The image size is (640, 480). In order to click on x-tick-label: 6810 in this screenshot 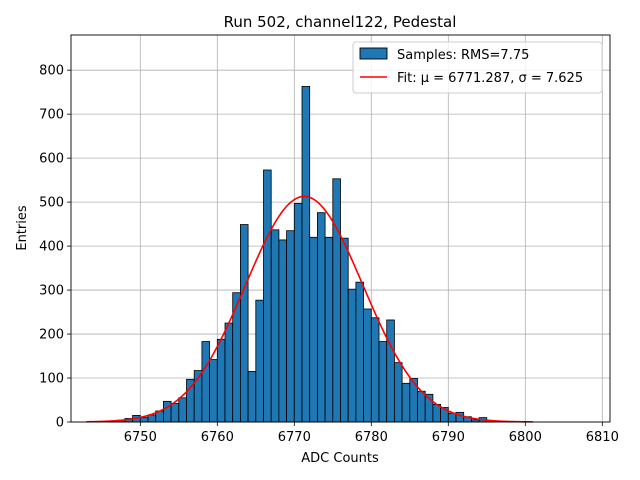, I will do `click(602, 437)`.